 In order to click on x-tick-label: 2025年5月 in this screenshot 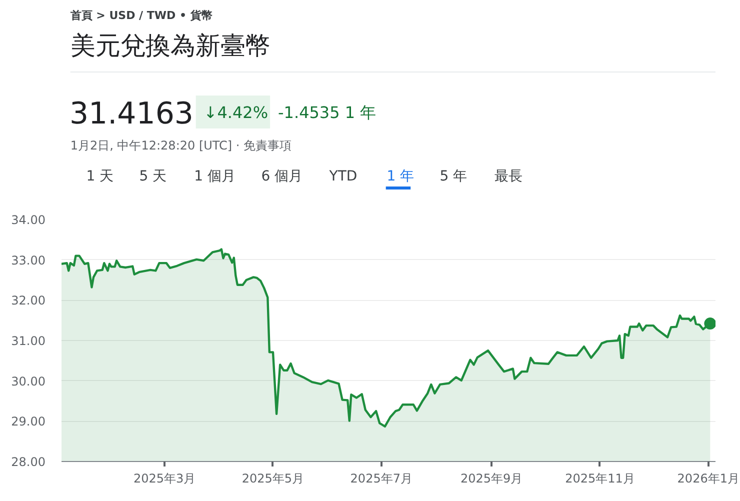, I will do `click(273, 479)`.